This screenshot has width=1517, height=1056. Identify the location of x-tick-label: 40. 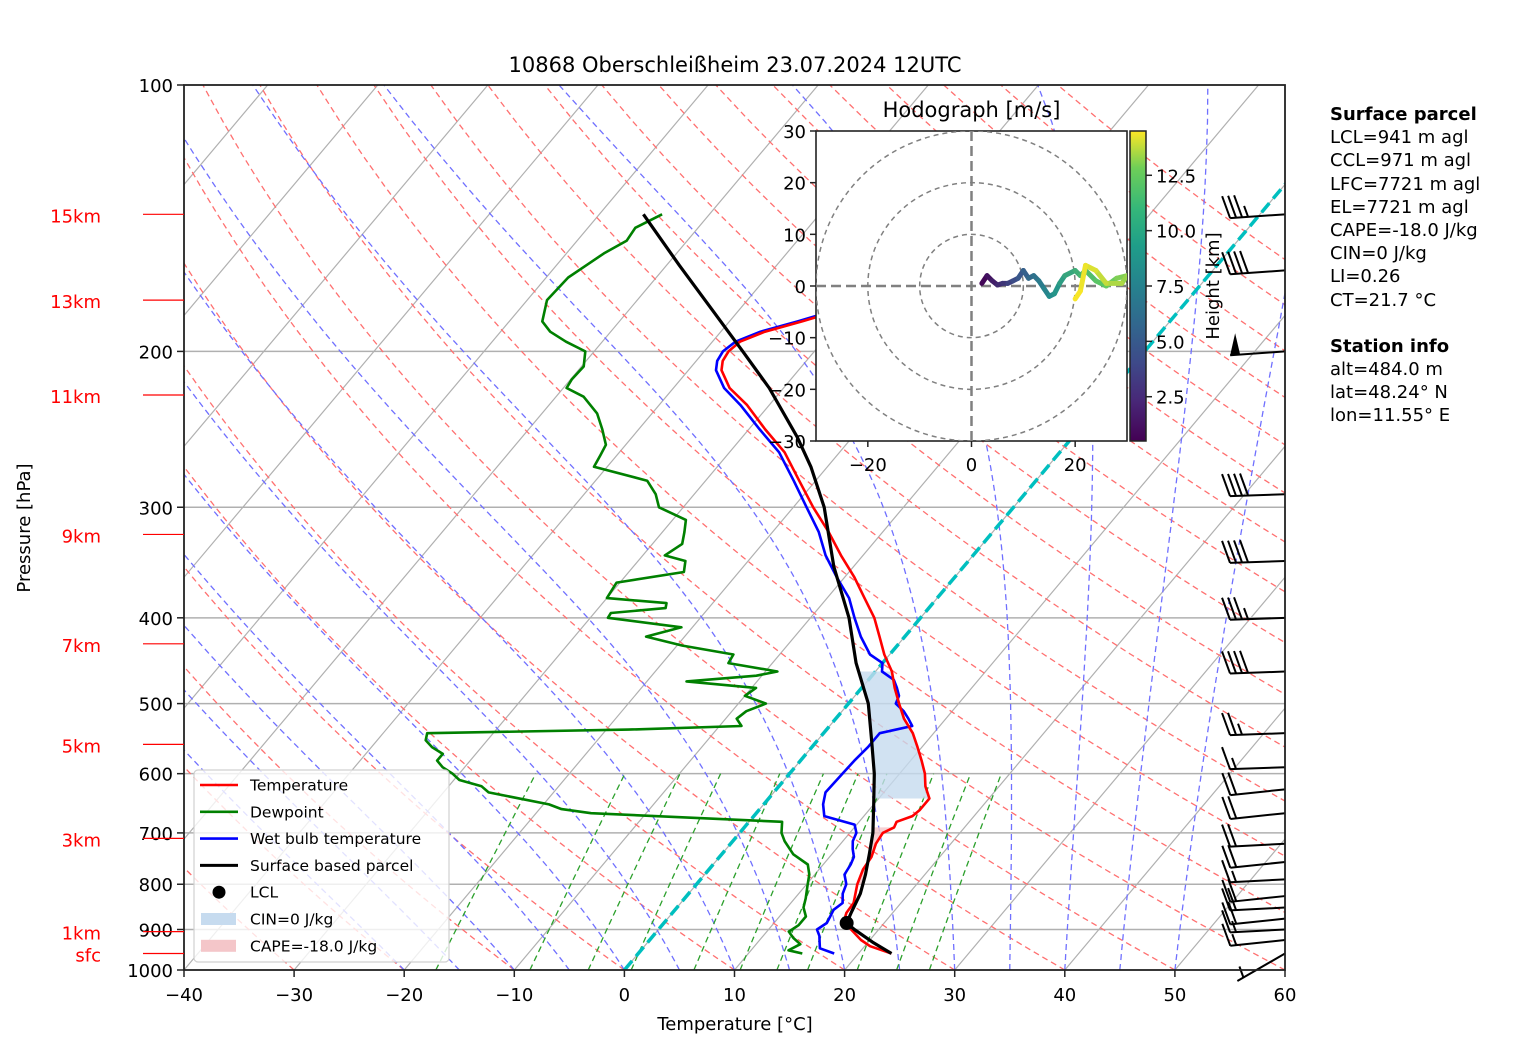
(1064, 995).